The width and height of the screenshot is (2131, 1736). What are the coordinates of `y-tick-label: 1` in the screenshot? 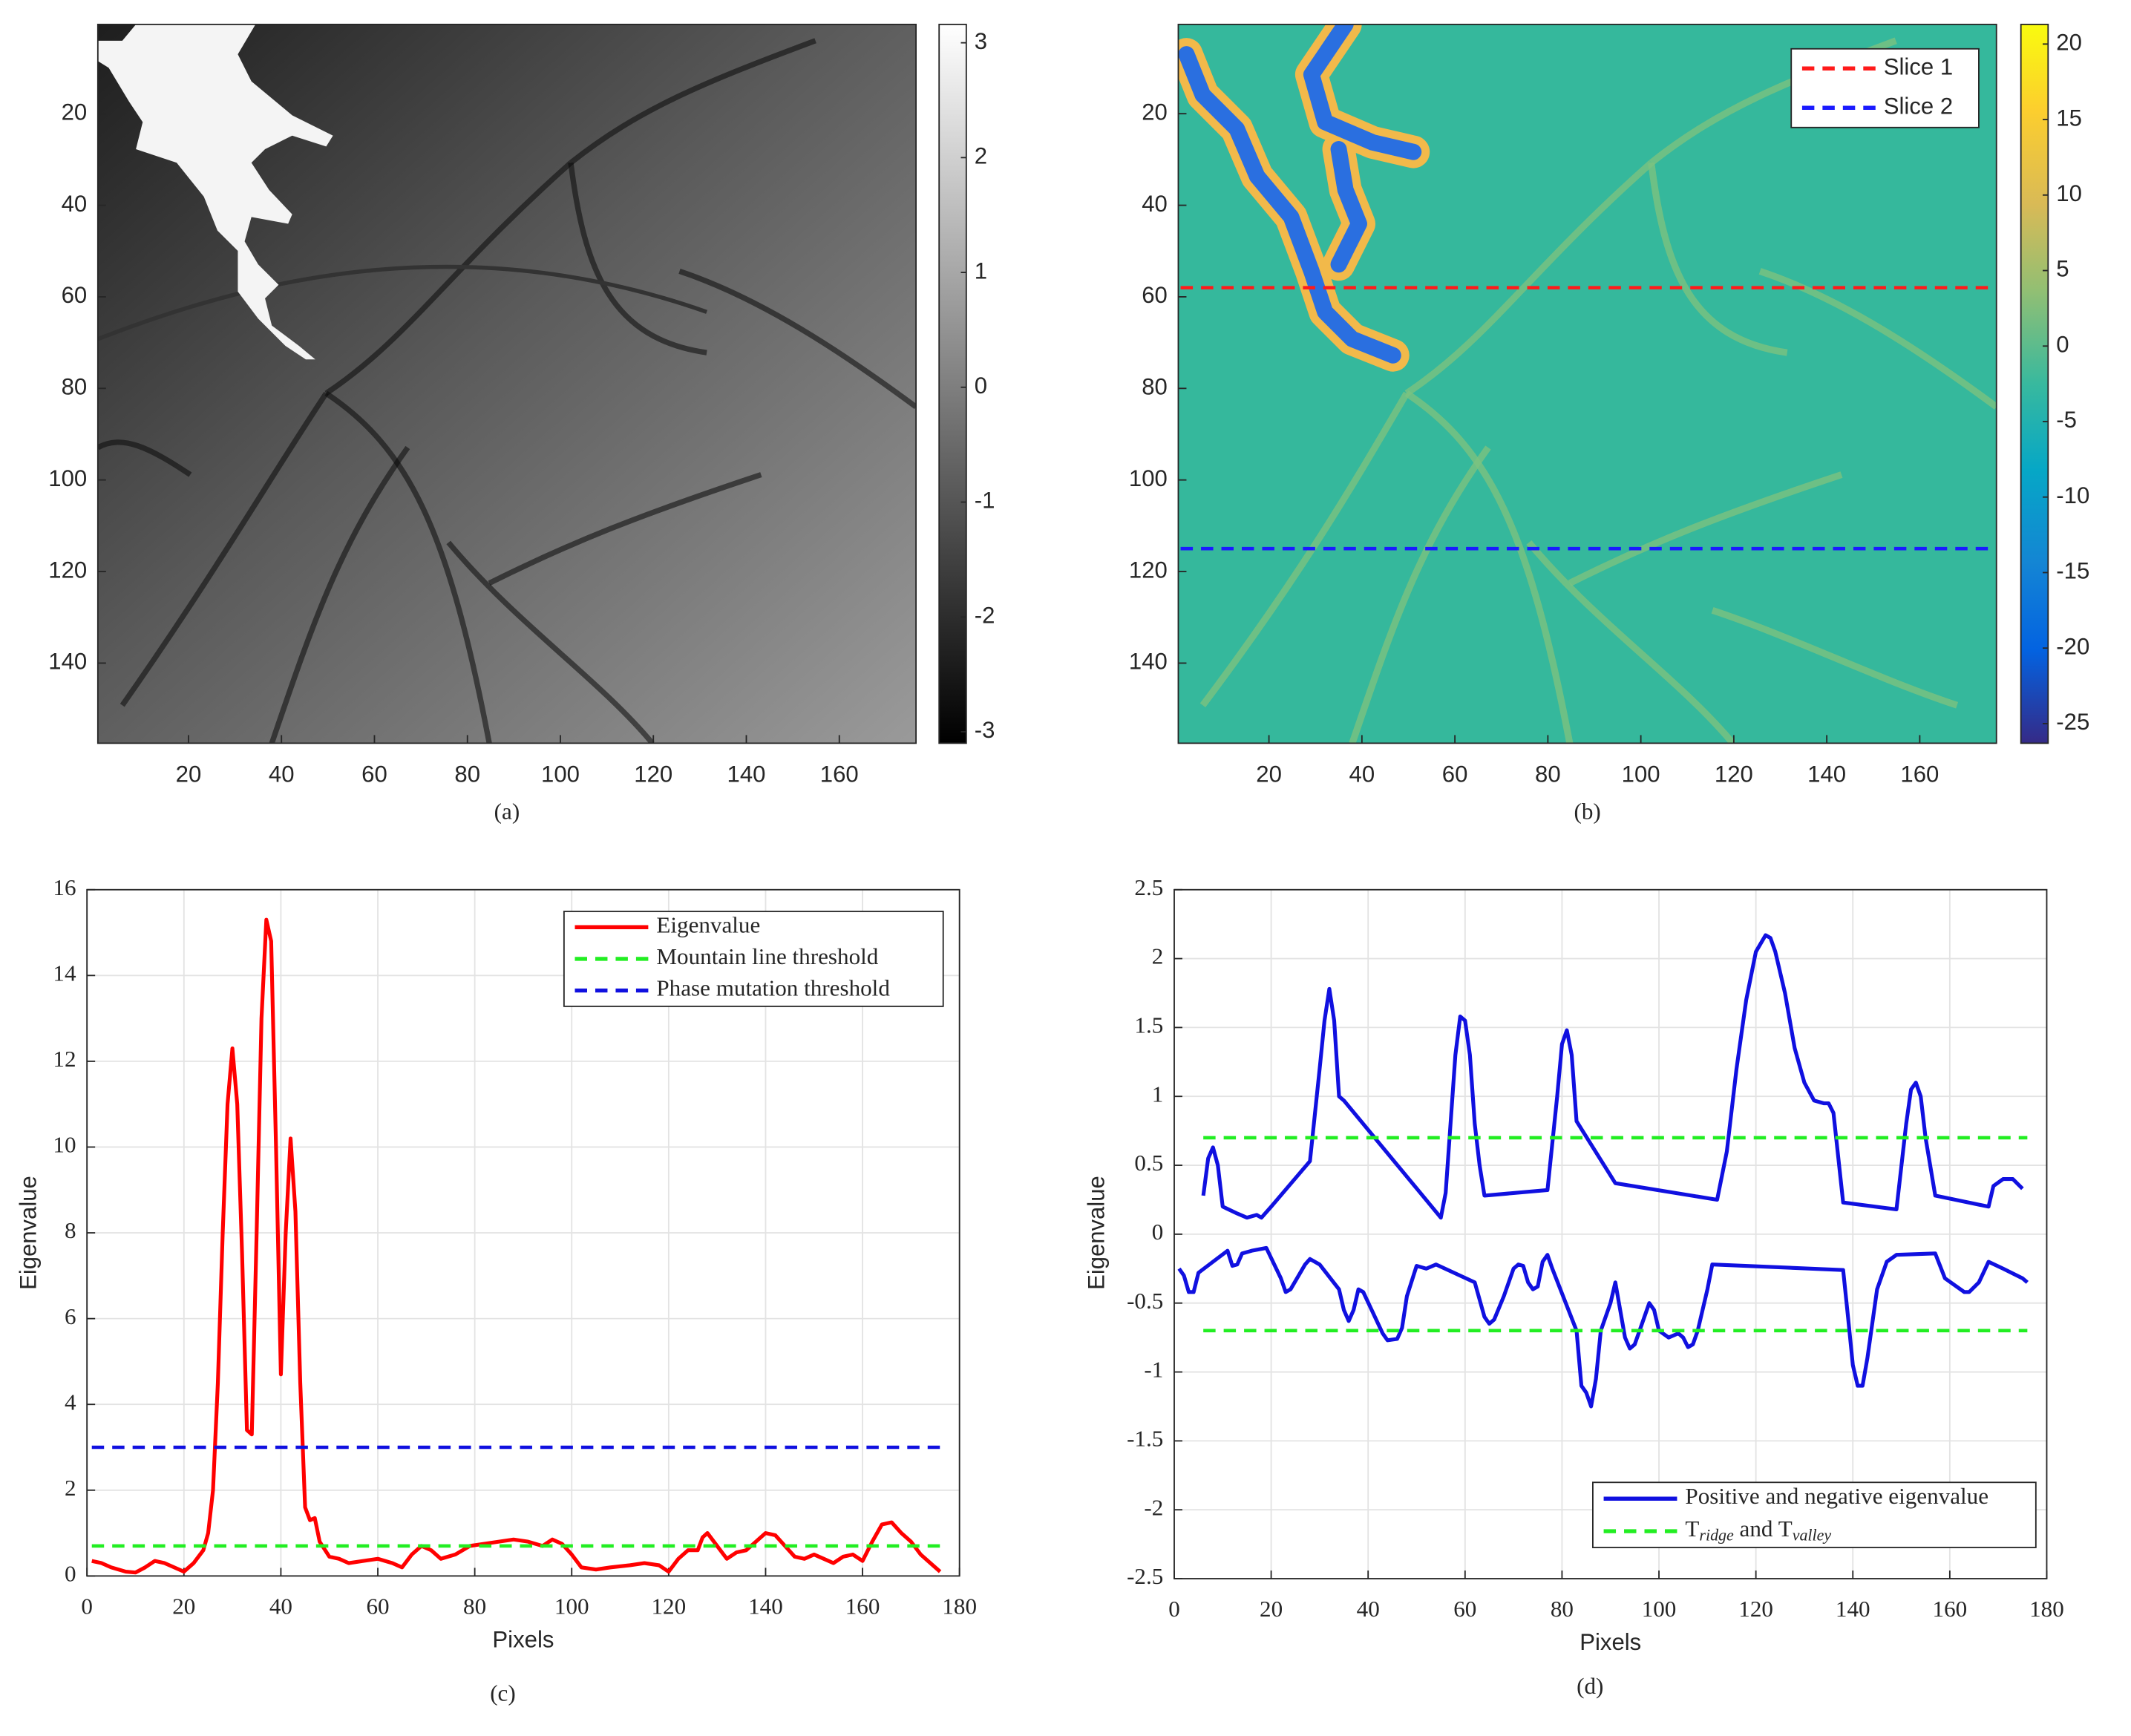 It's located at (1158, 1094).